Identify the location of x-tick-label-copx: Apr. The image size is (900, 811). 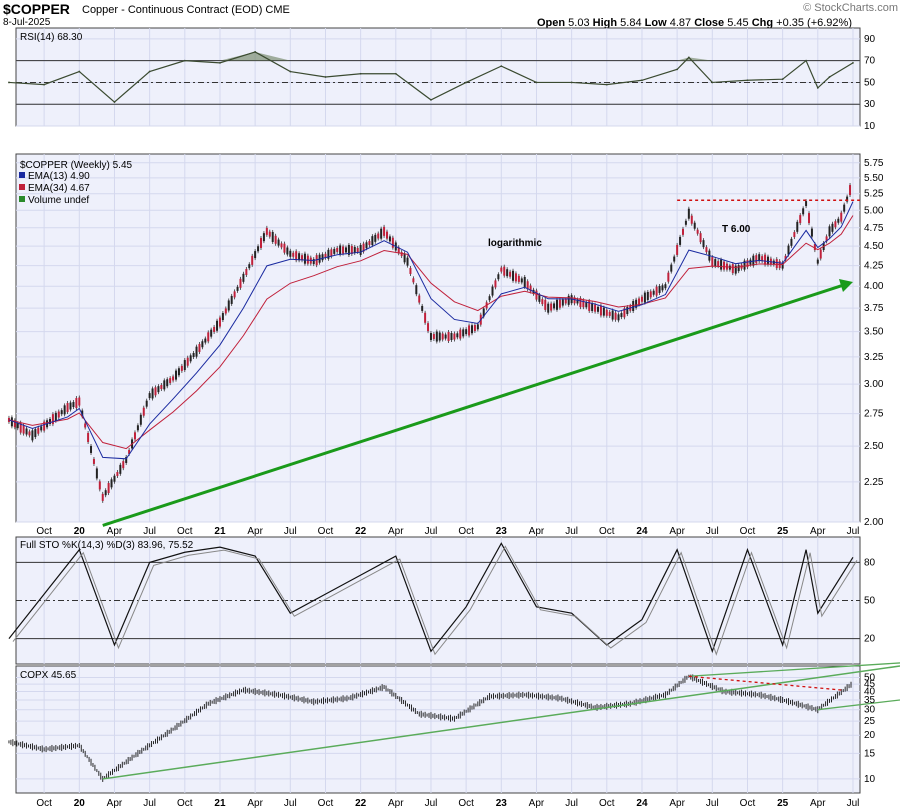
(818, 803).